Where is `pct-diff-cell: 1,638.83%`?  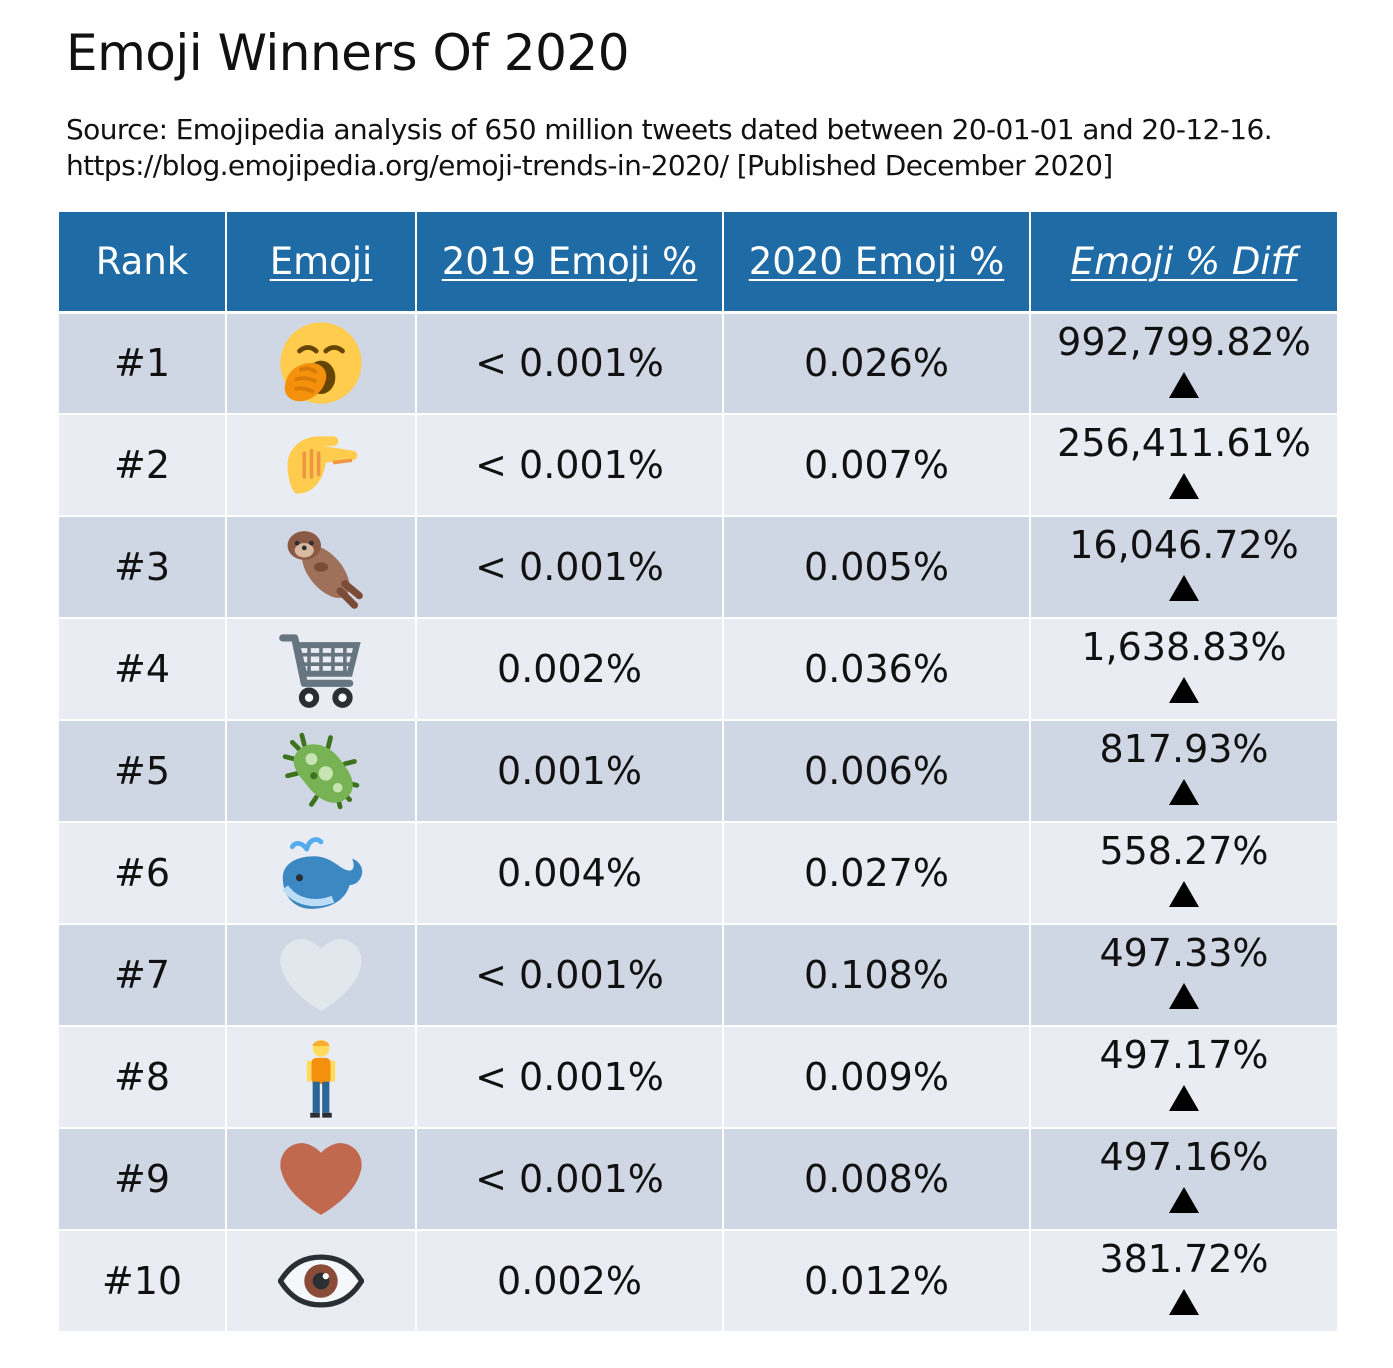
pct-diff-cell: 1,638.83% is located at coordinates (1183, 669).